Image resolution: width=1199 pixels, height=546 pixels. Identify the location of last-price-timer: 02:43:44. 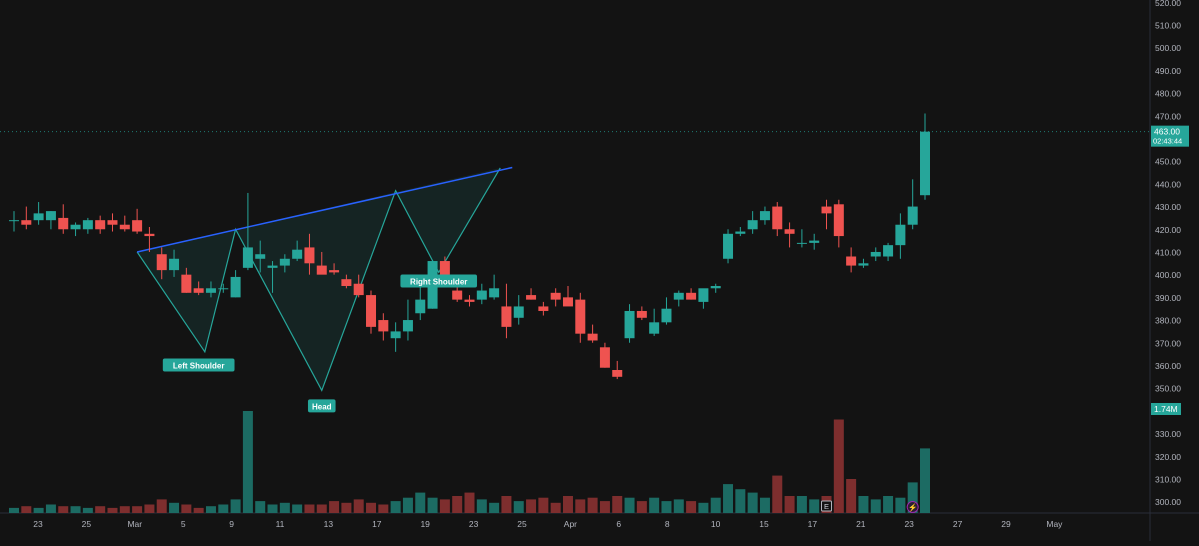
(1167, 141).